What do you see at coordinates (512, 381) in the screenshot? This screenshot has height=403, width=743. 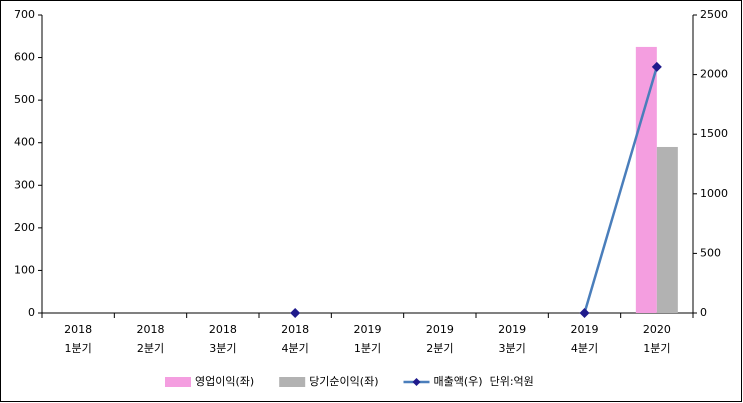 I see `unit-note: 단위:억원` at bounding box center [512, 381].